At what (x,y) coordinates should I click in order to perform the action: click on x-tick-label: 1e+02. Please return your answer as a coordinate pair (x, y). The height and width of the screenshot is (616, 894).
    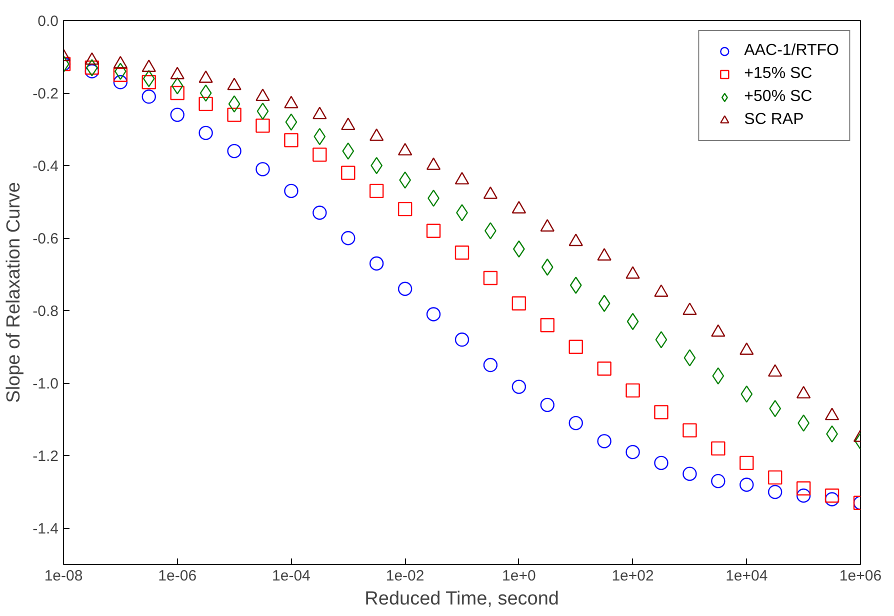
    Looking at the image, I should click on (633, 576).